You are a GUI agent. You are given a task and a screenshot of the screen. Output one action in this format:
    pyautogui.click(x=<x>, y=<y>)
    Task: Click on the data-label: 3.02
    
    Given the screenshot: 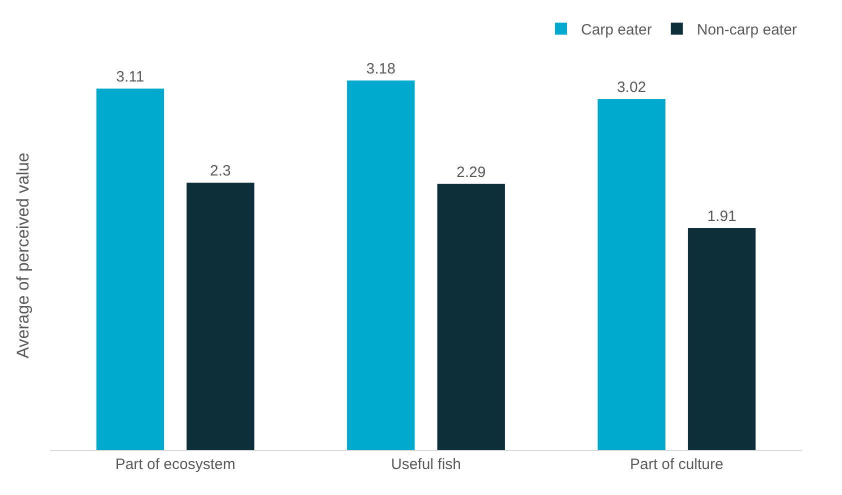 What is the action you would take?
    pyautogui.click(x=631, y=87)
    